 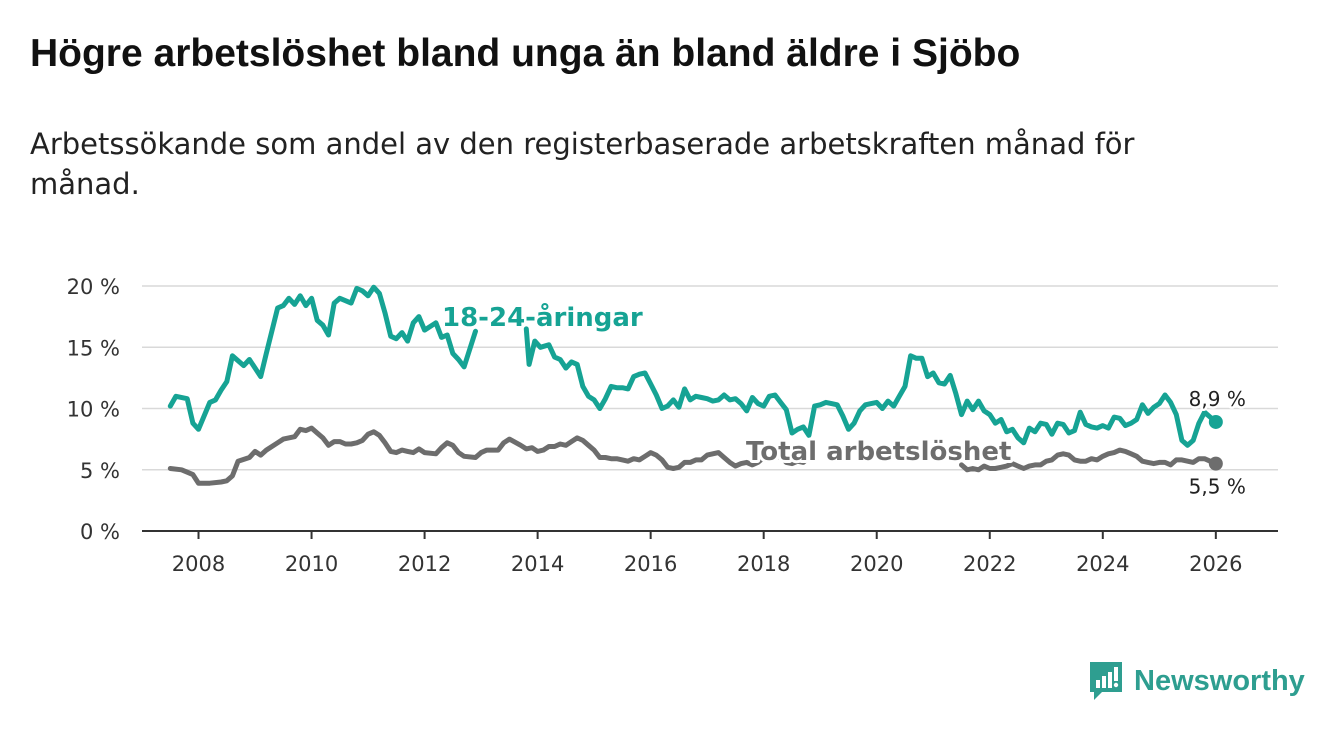 I want to click on series-label-total: Total arbetslöshet, so click(x=878, y=452).